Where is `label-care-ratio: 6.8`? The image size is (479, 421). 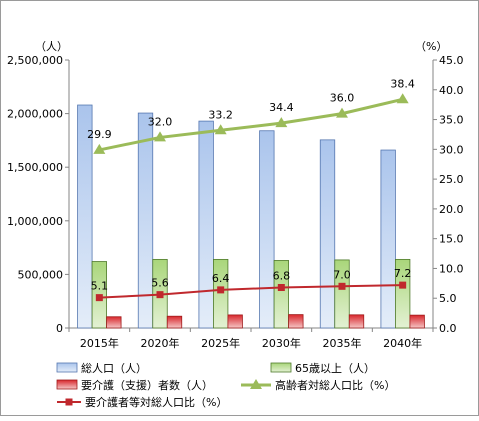
label-care-ratio: 6.8 is located at coordinates (282, 276).